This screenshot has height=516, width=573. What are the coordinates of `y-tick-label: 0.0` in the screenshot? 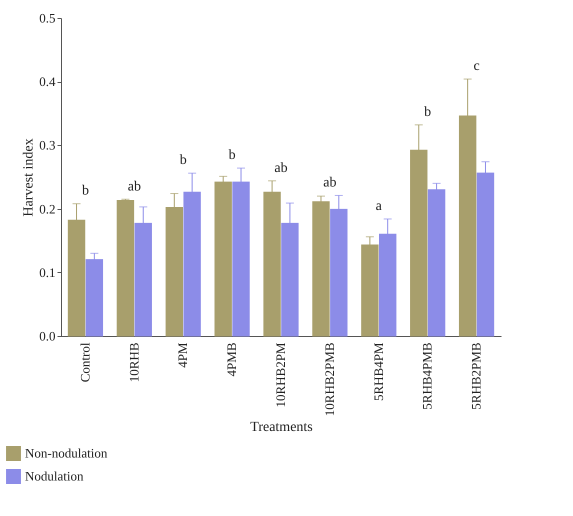 It's located at (47, 336).